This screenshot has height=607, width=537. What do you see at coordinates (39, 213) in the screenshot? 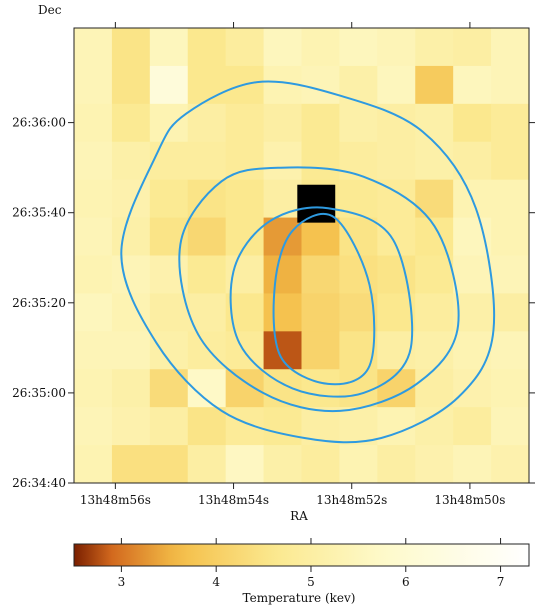
I see `y-tick-label: 26:35:40` at bounding box center [39, 213].